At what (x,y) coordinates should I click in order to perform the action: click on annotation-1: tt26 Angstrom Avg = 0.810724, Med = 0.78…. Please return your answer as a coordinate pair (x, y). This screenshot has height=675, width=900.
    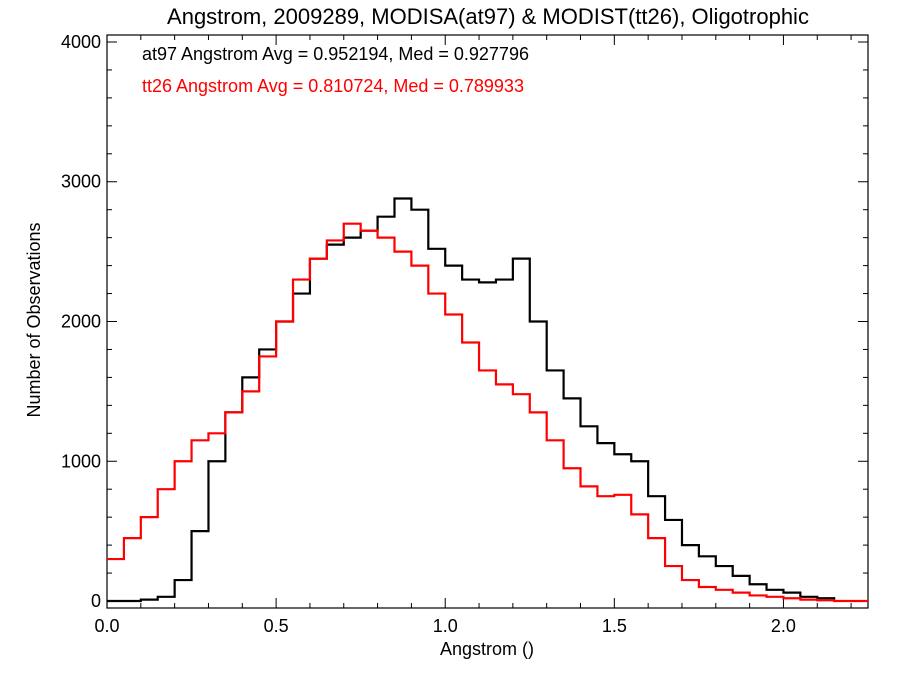
    Looking at the image, I should click on (333, 86).